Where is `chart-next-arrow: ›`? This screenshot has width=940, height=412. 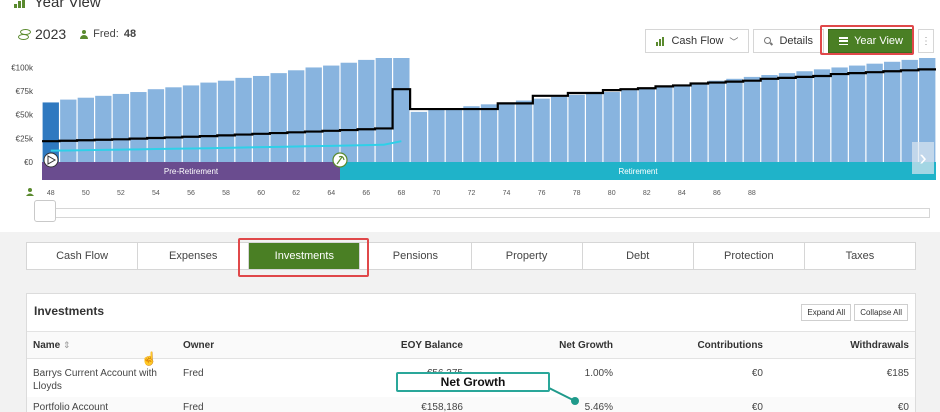 chart-next-arrow: › is located at coordinates (923, 158).